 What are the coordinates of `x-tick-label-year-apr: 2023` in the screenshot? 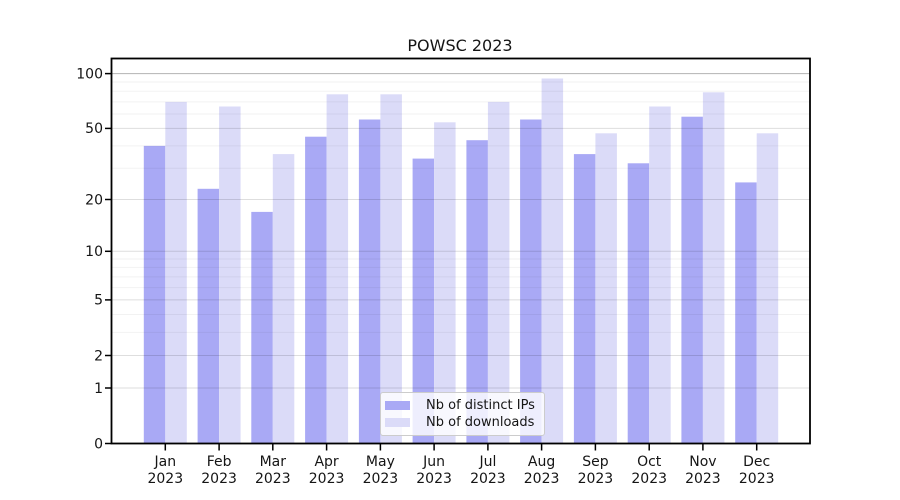 It's located at (327, 479).